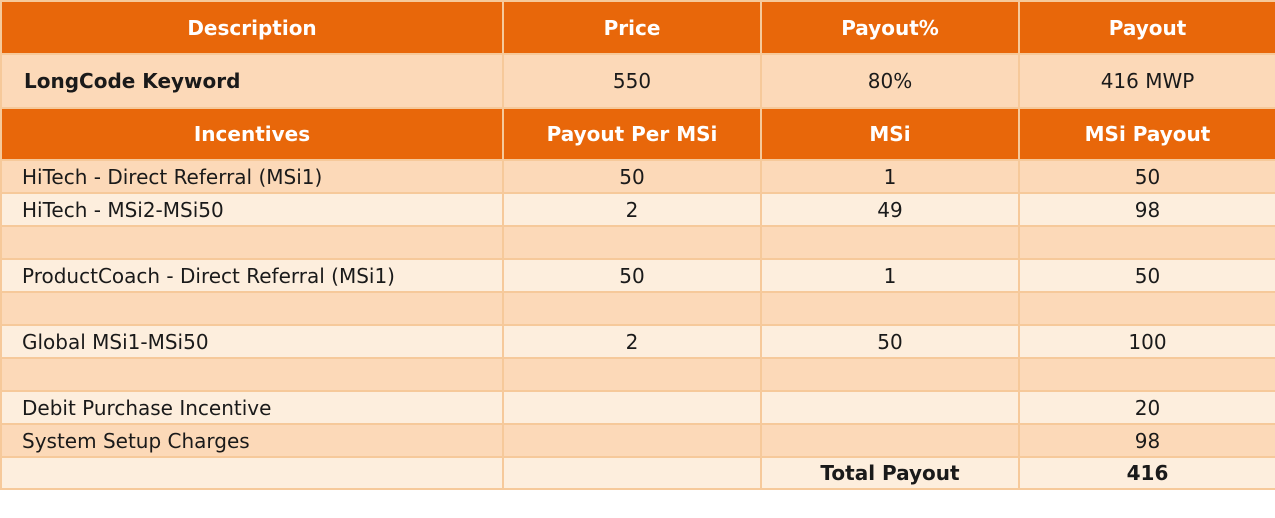  I want to click on row-msi: 49, so click(890, 209).